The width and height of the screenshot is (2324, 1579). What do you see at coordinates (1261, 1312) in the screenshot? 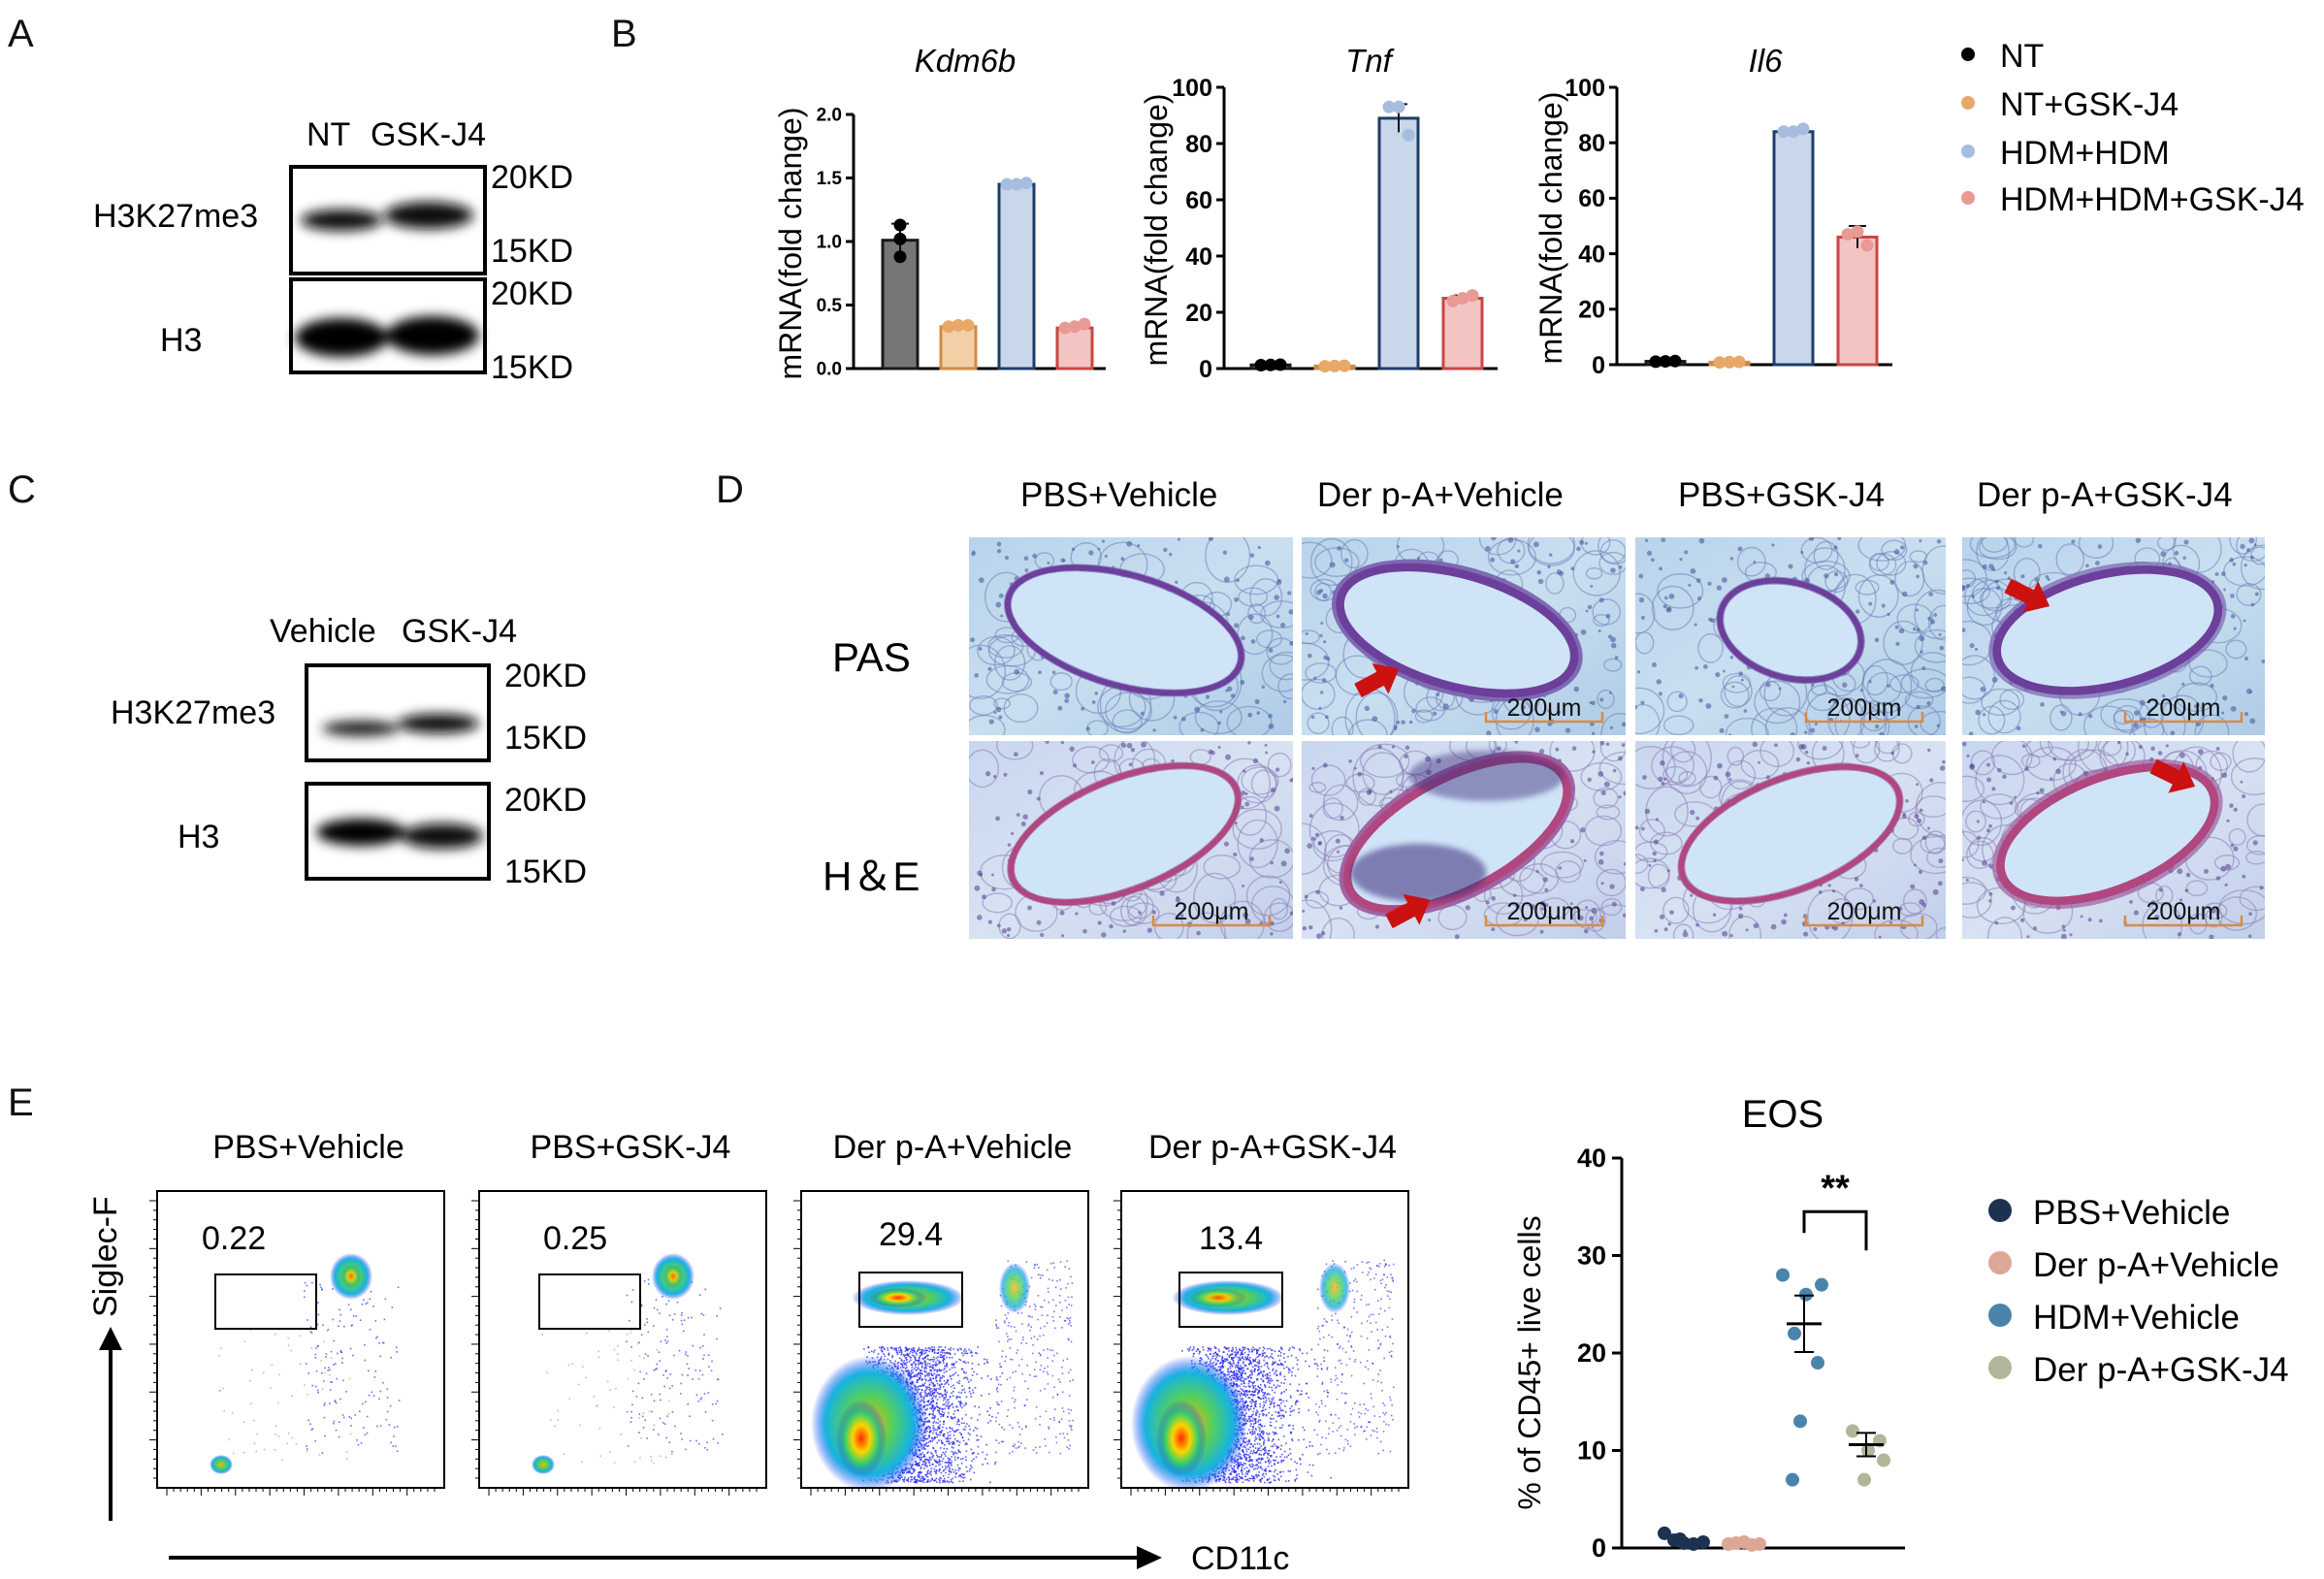
I see `flow-plot-4: Der p-A+GSK-J4 13.4` at bounding box center [1261, 1312].